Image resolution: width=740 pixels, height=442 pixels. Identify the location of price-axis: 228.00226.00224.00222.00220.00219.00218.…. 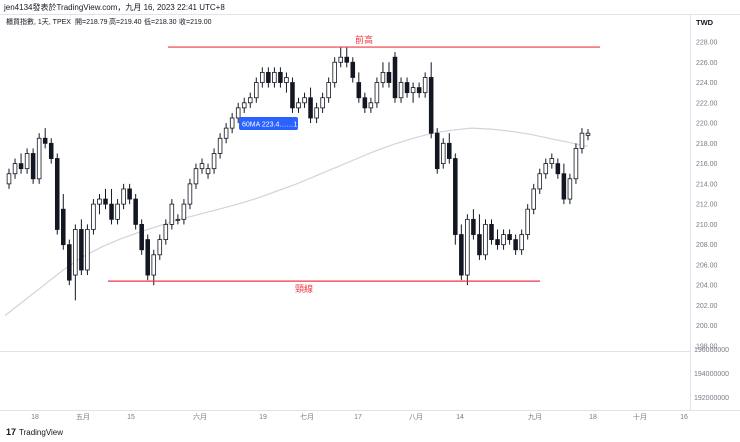
(707, 195).